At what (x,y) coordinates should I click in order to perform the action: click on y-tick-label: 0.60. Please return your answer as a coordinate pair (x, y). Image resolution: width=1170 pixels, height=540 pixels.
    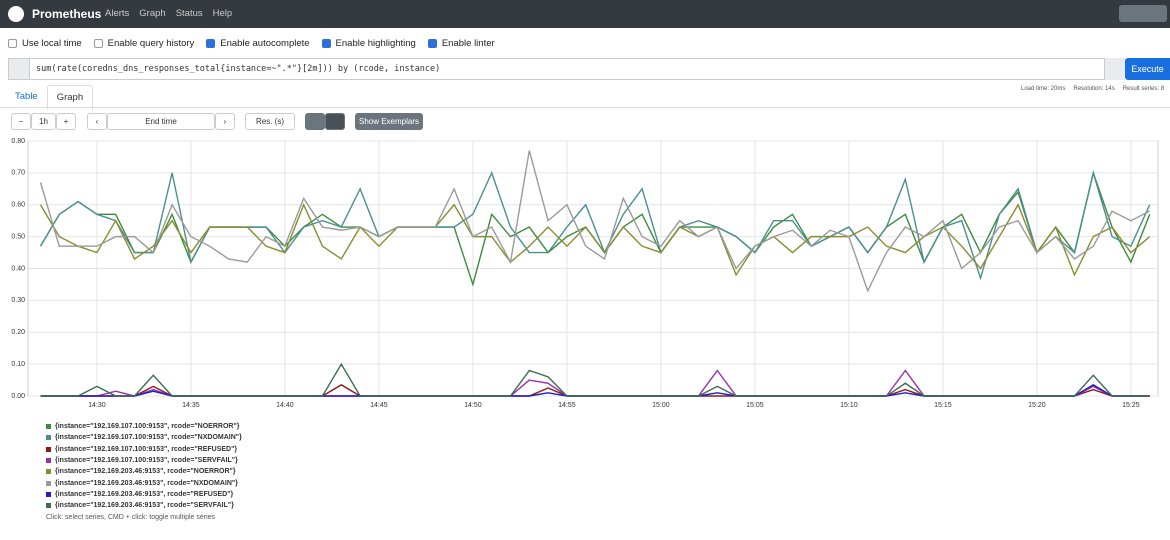
    Looking at the image, I should click on (18, 205).